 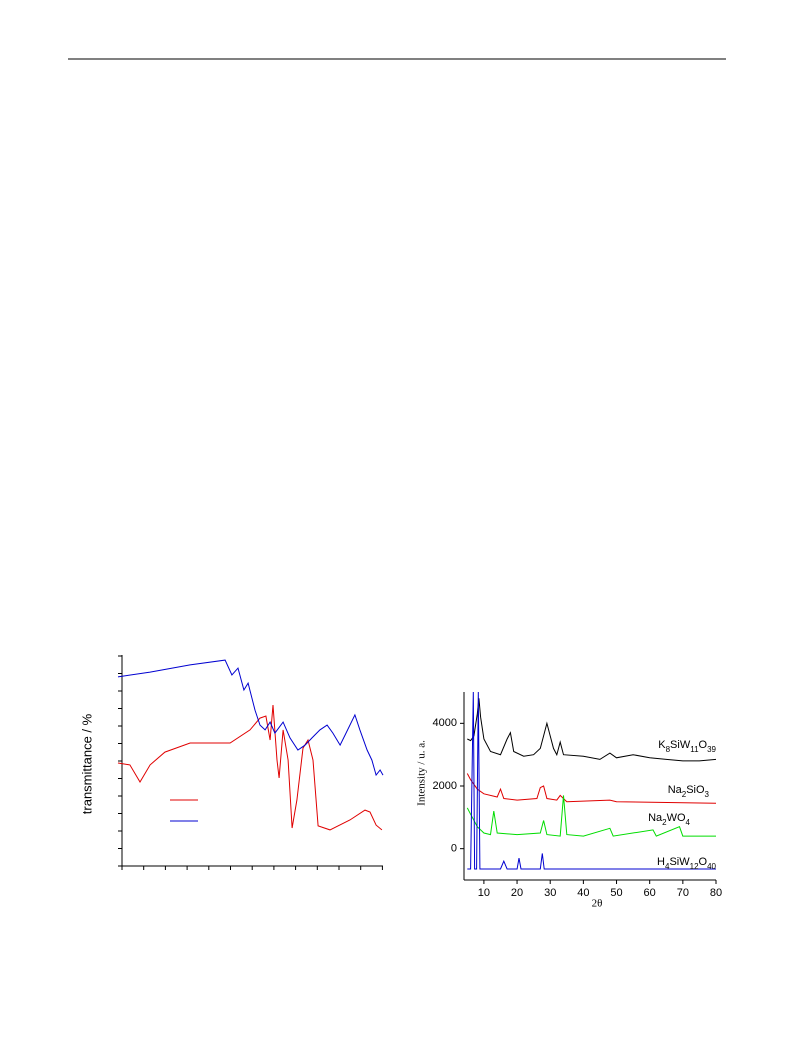 I want to click on x-tick-label: 30, so click(x=550, y=893).